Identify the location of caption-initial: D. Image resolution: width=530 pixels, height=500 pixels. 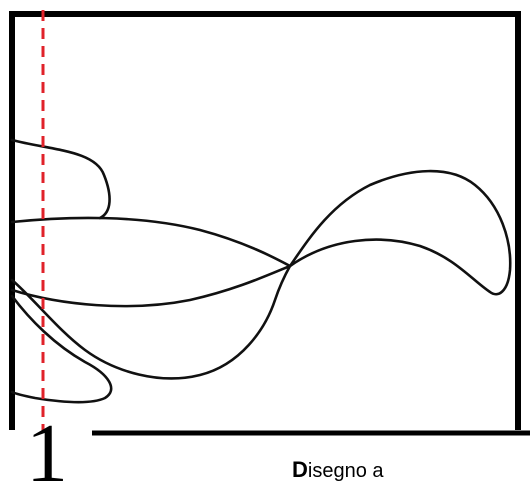
(300, 469).